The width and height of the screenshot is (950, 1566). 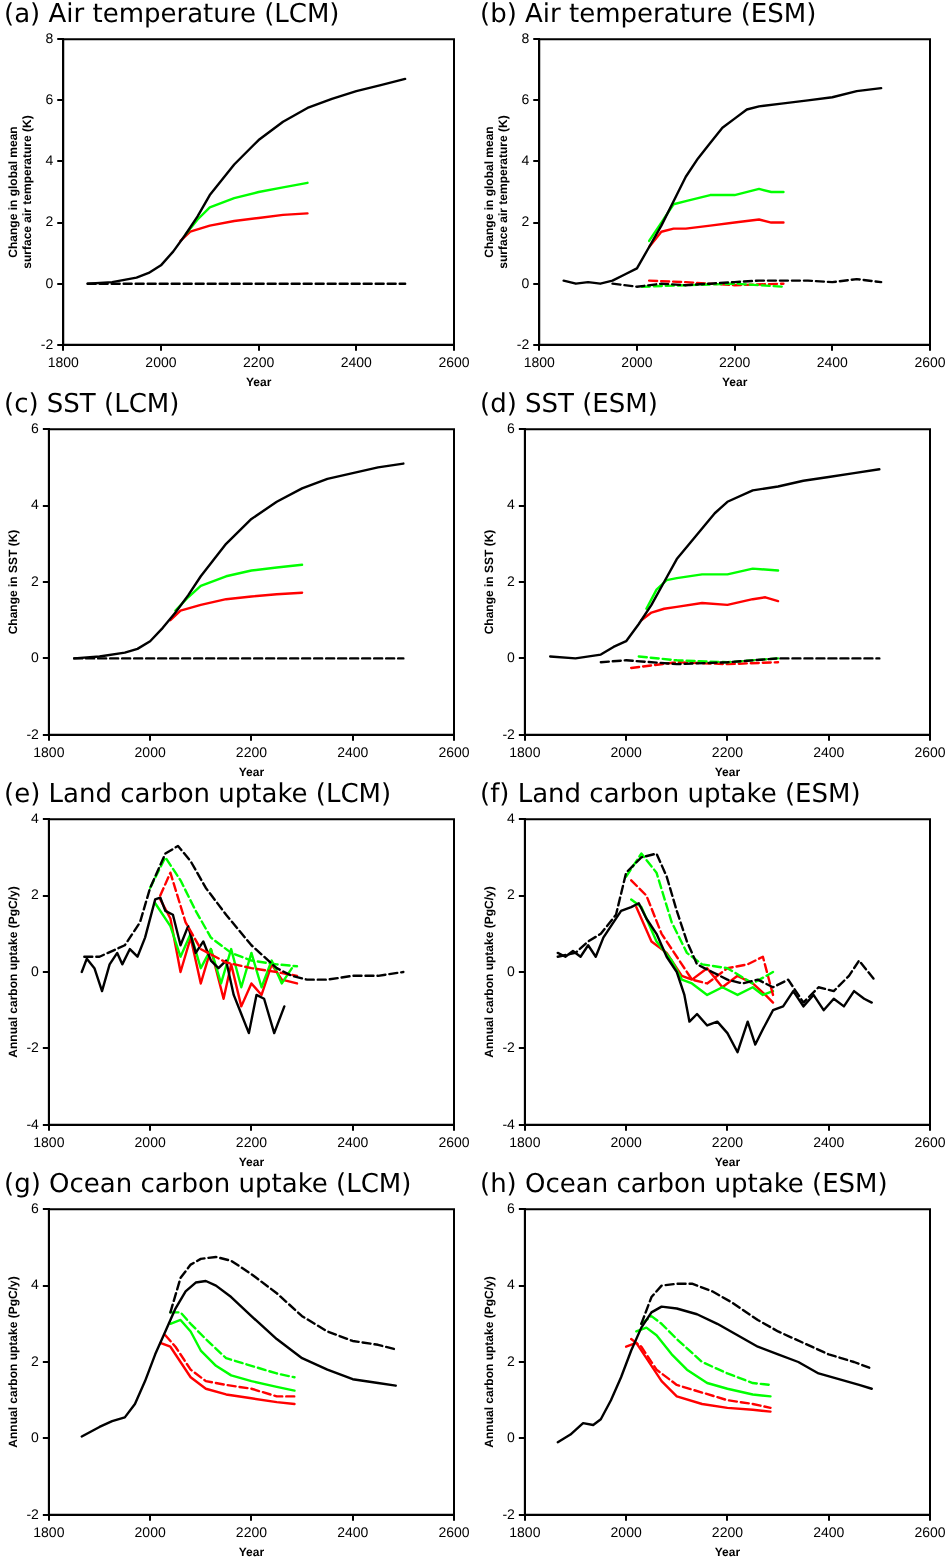 What do you see at coordinates (670, 795) in the screenshot?
I see `chart-title: (f) Land carbon uptake (ESM)` at bounding box center [670, 795].